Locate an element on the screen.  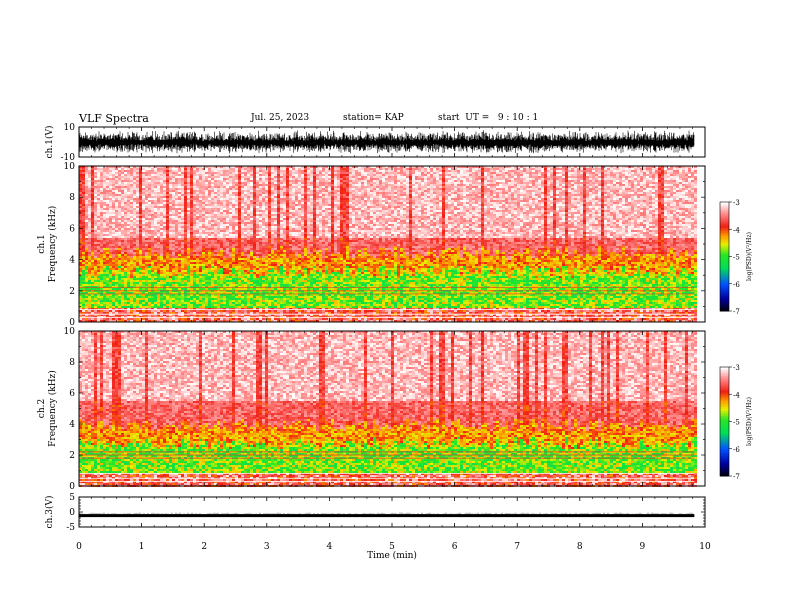
chart-title: VLF Spectra is located at coordinates (114, 118).